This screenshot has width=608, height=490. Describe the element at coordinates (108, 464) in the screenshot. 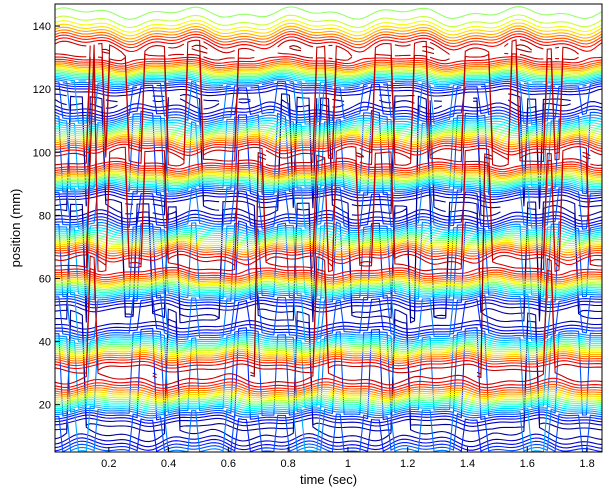

I see `x-tick-label: 0.2` at that location.